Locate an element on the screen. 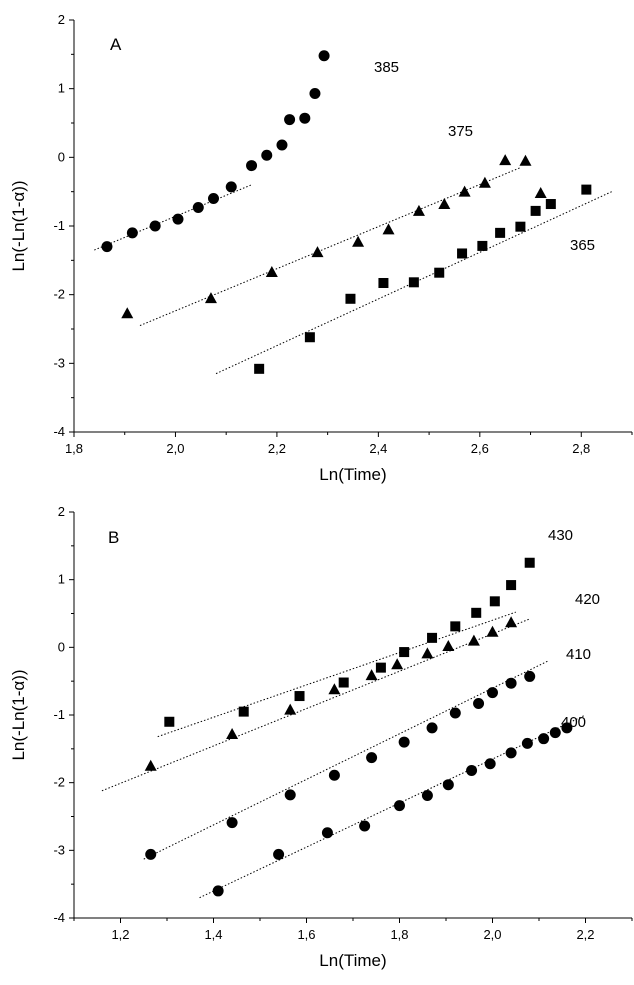  panel-label: A is located at coordinates (116, 44).